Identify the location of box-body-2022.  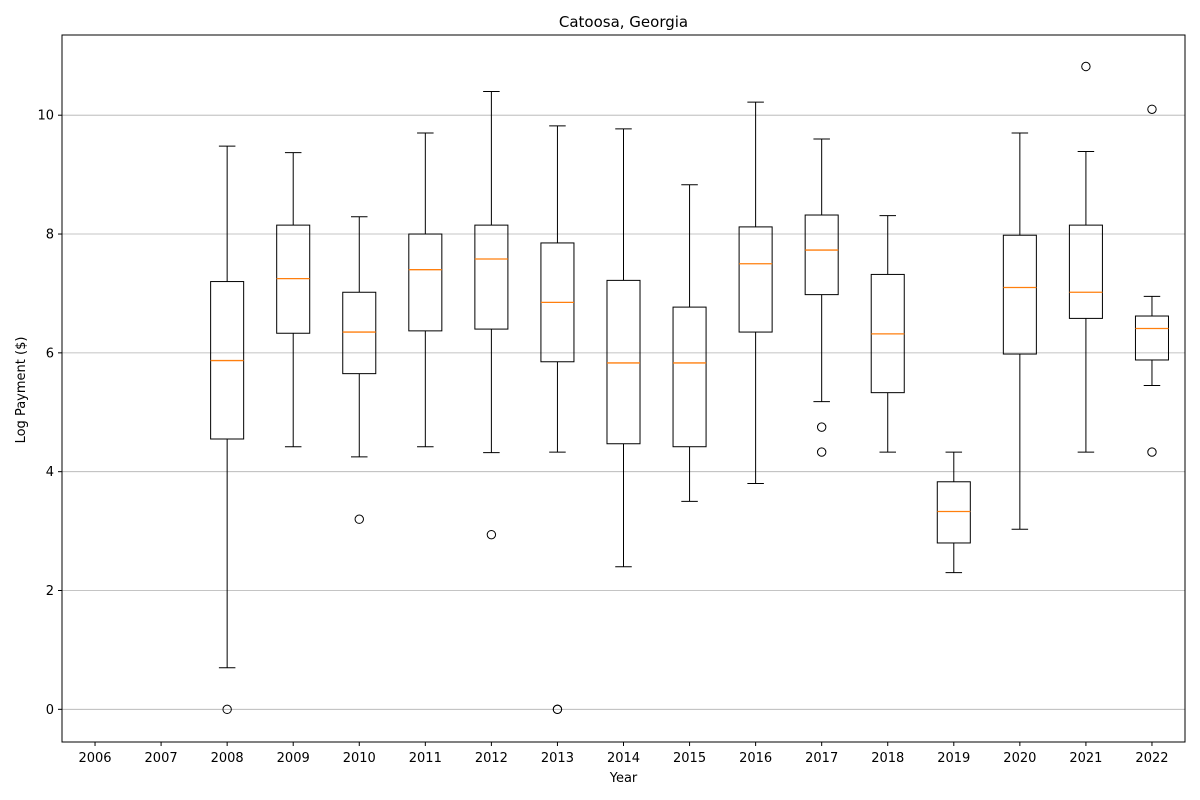
(1151, 338).